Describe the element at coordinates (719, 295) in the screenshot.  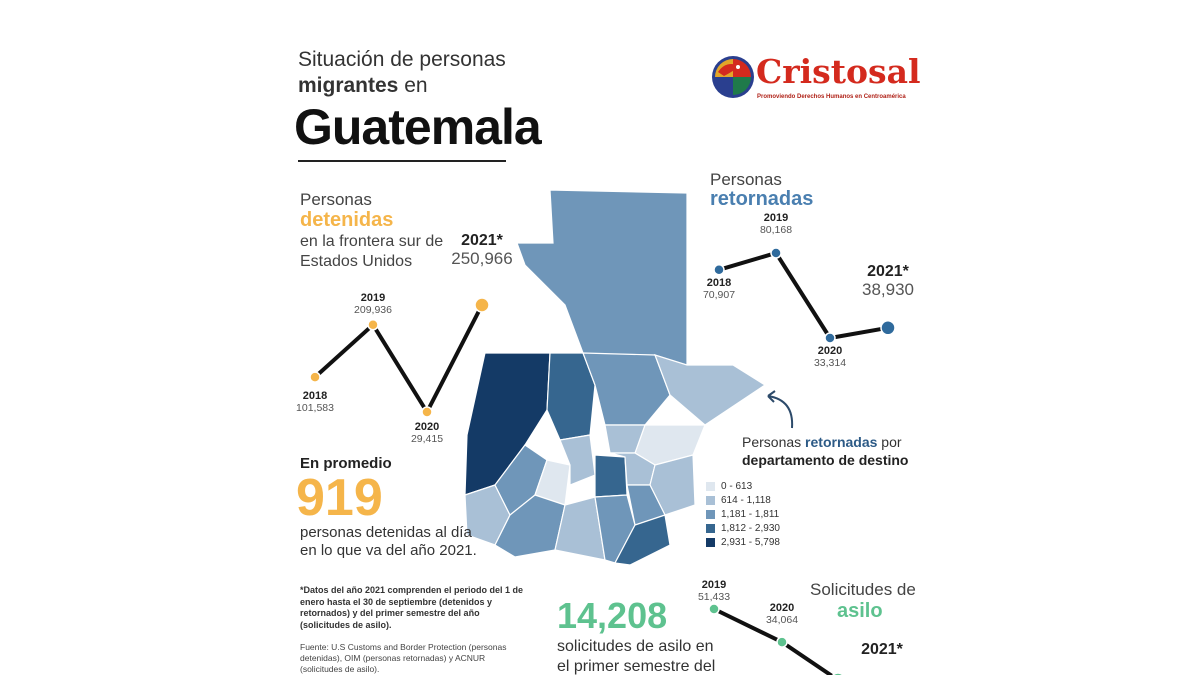
I see `returned-value-label: 70,907` at that location.